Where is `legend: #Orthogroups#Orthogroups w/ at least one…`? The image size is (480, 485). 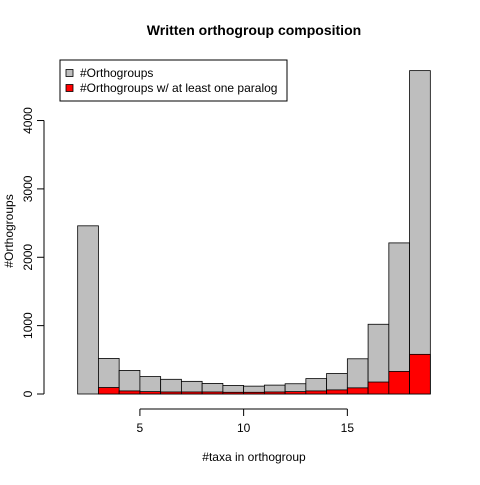
legend: #Orthogroups#Orthogroups w/ at least one… is located at coordinates (173, 80).